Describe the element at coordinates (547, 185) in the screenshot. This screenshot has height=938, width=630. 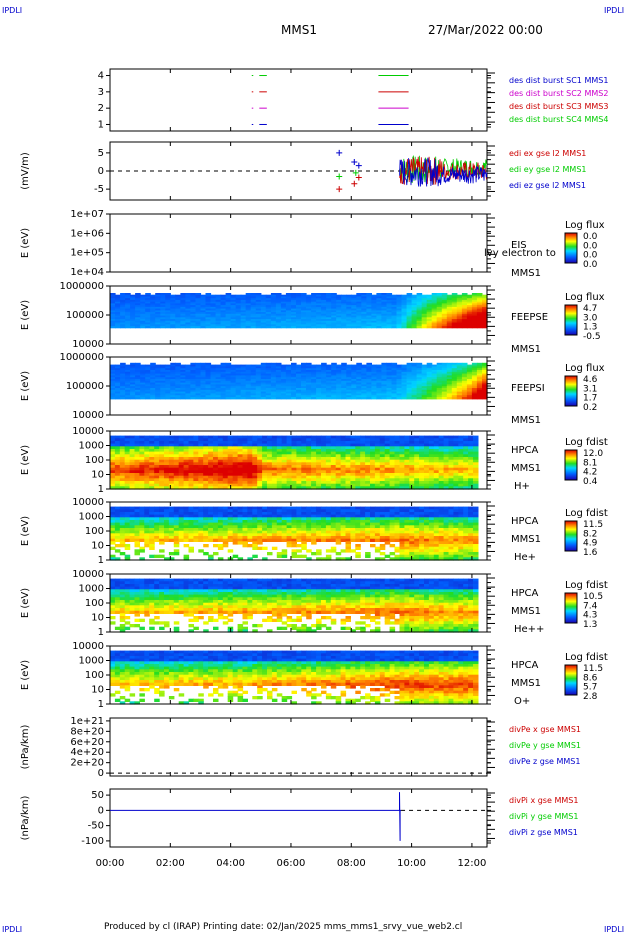
I see `legend-entry: edi ez gse l2 MMS1` at that location.